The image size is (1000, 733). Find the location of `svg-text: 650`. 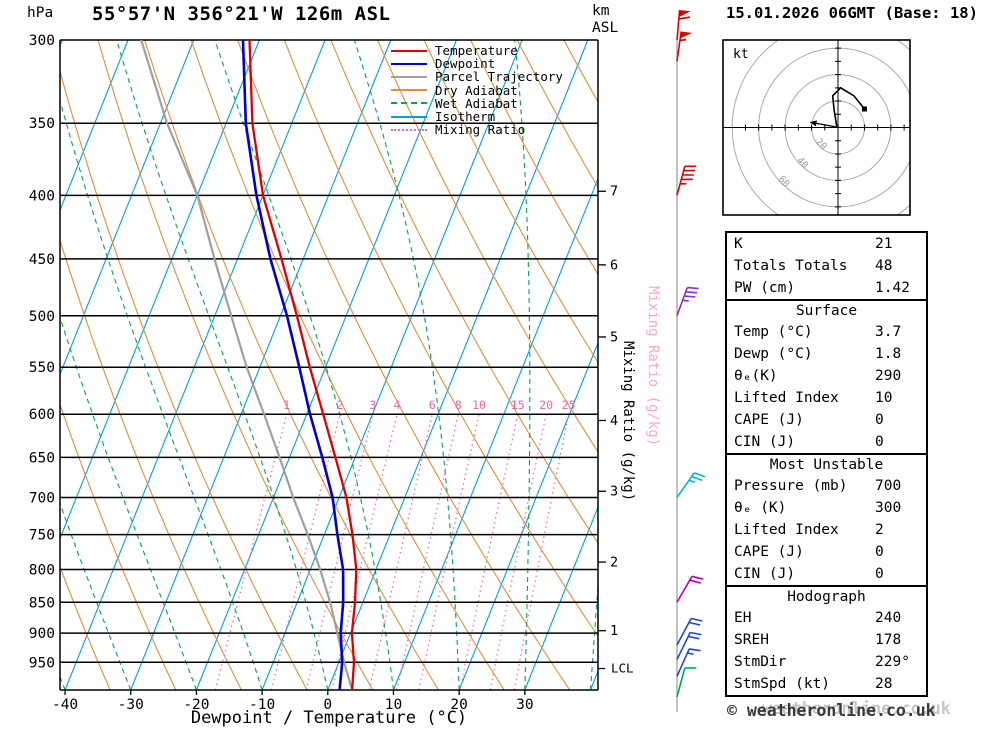

svg-text: 650 is located at coordinates (42, 458).